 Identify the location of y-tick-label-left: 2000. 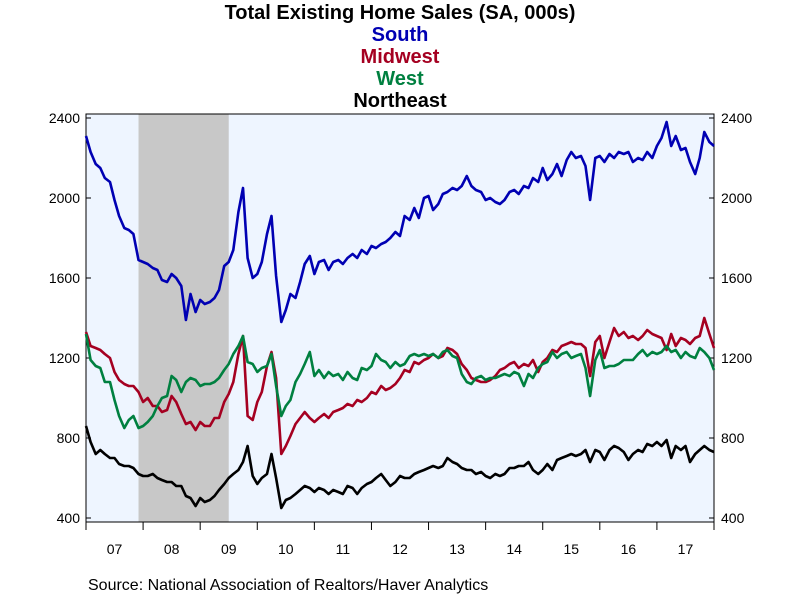
(64, 198).